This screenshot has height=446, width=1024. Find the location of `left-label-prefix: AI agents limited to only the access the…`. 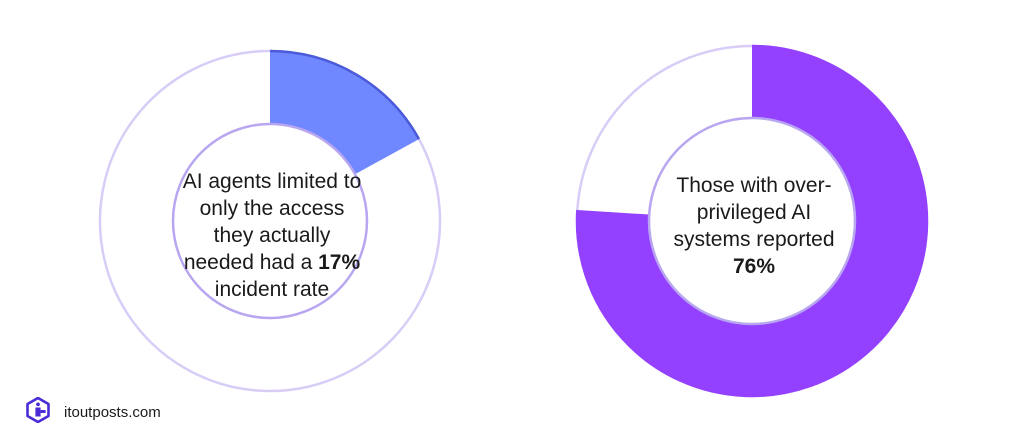

left-label-prefix: AI agents limited to only the access the… is located at coordinates (272, 222).